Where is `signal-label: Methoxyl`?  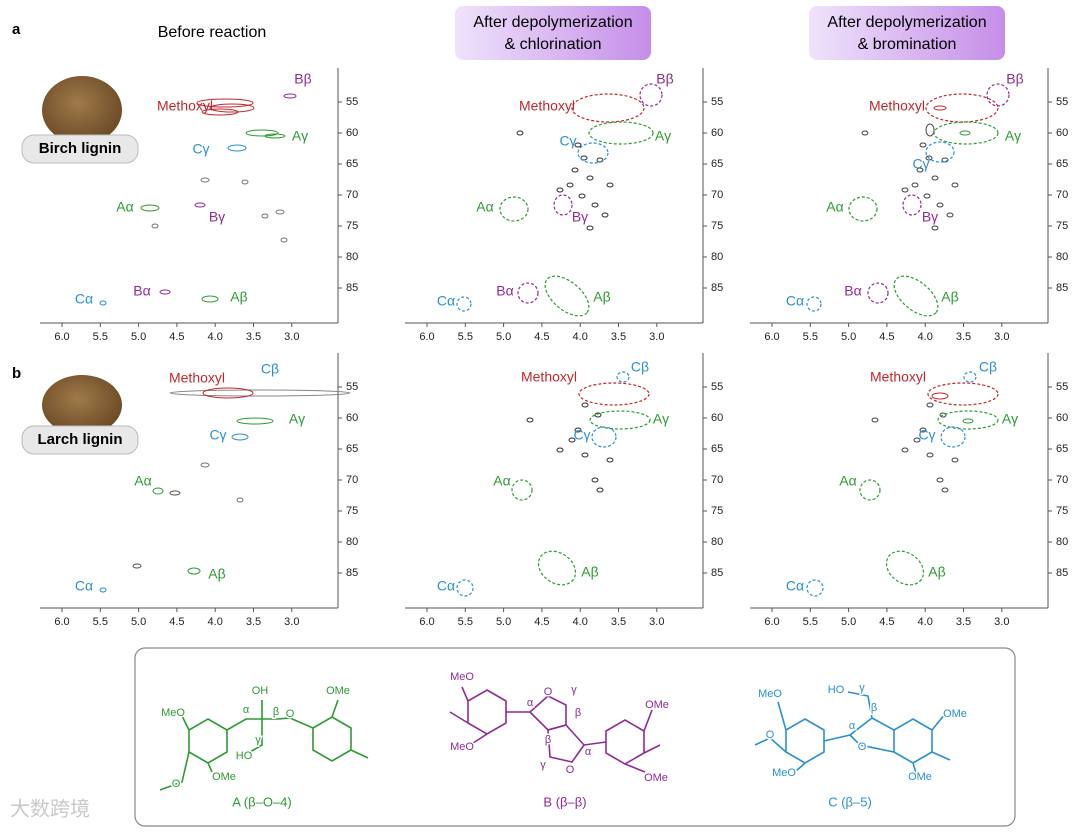
signal-label: Methoxyl is located at coordinates (898, 377).